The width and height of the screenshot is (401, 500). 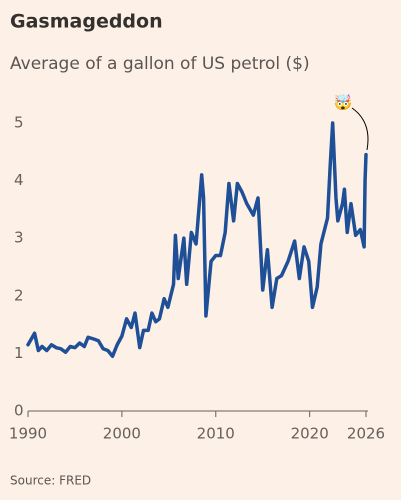 I want to click on x-tick-label: 2000, so click(x=122, y=434).